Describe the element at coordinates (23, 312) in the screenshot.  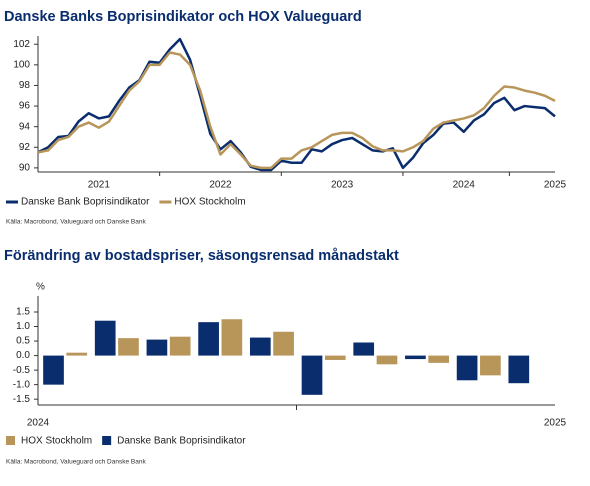
I see `y-tick-label: 1.5` at that location.